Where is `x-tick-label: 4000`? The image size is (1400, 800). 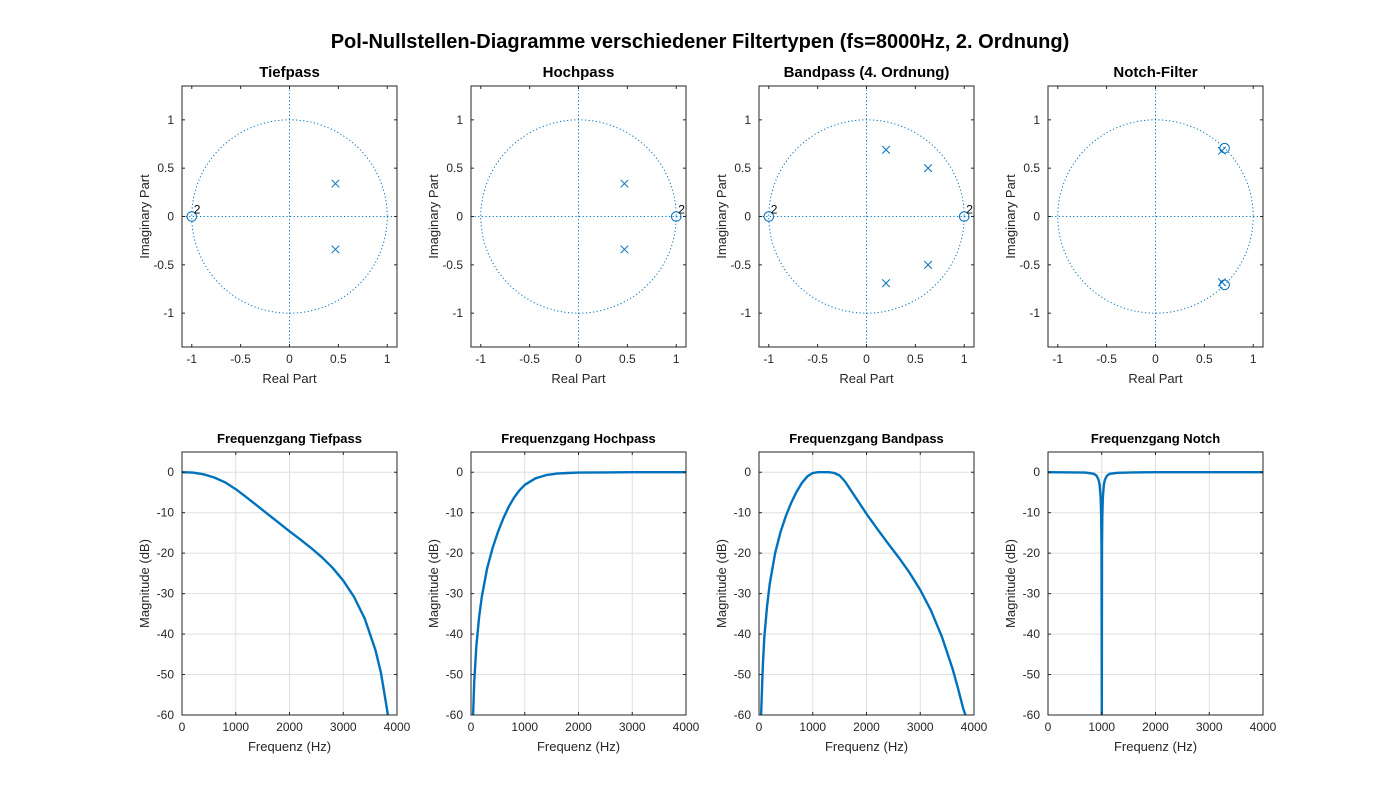 x-tick-label: 4000 is located at coordinates (974, 727).